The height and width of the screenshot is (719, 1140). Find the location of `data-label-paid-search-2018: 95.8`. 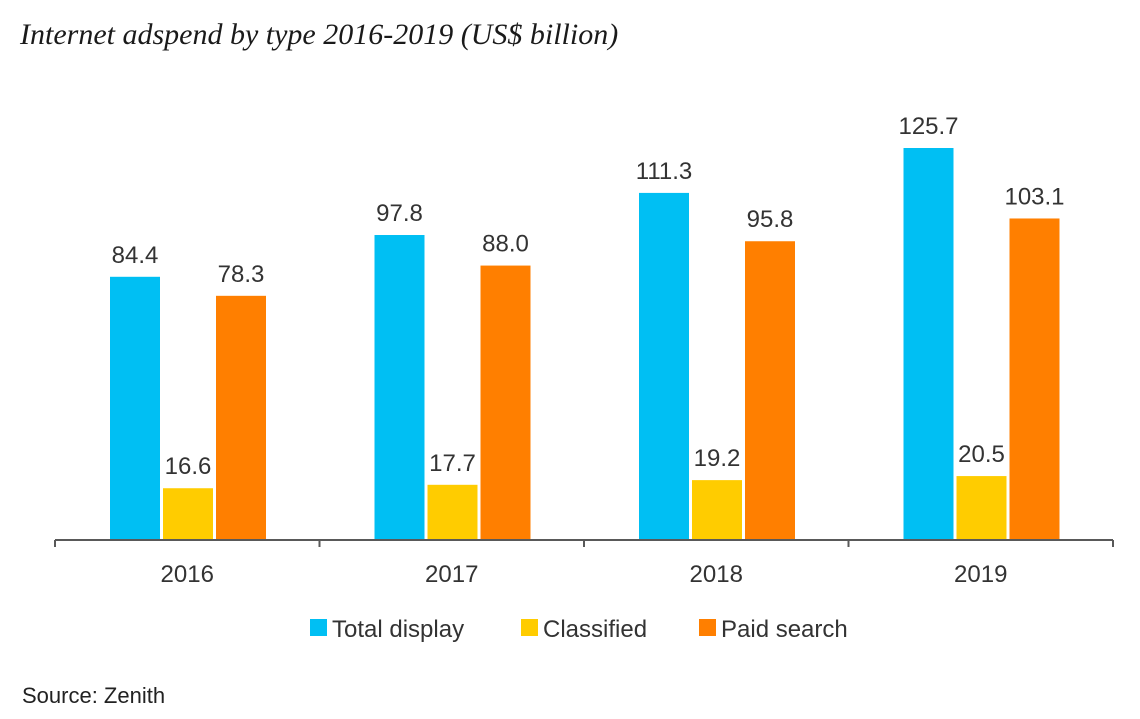

data-label-paid-search-2018: 95.8 is located at coordinates (770, 219).